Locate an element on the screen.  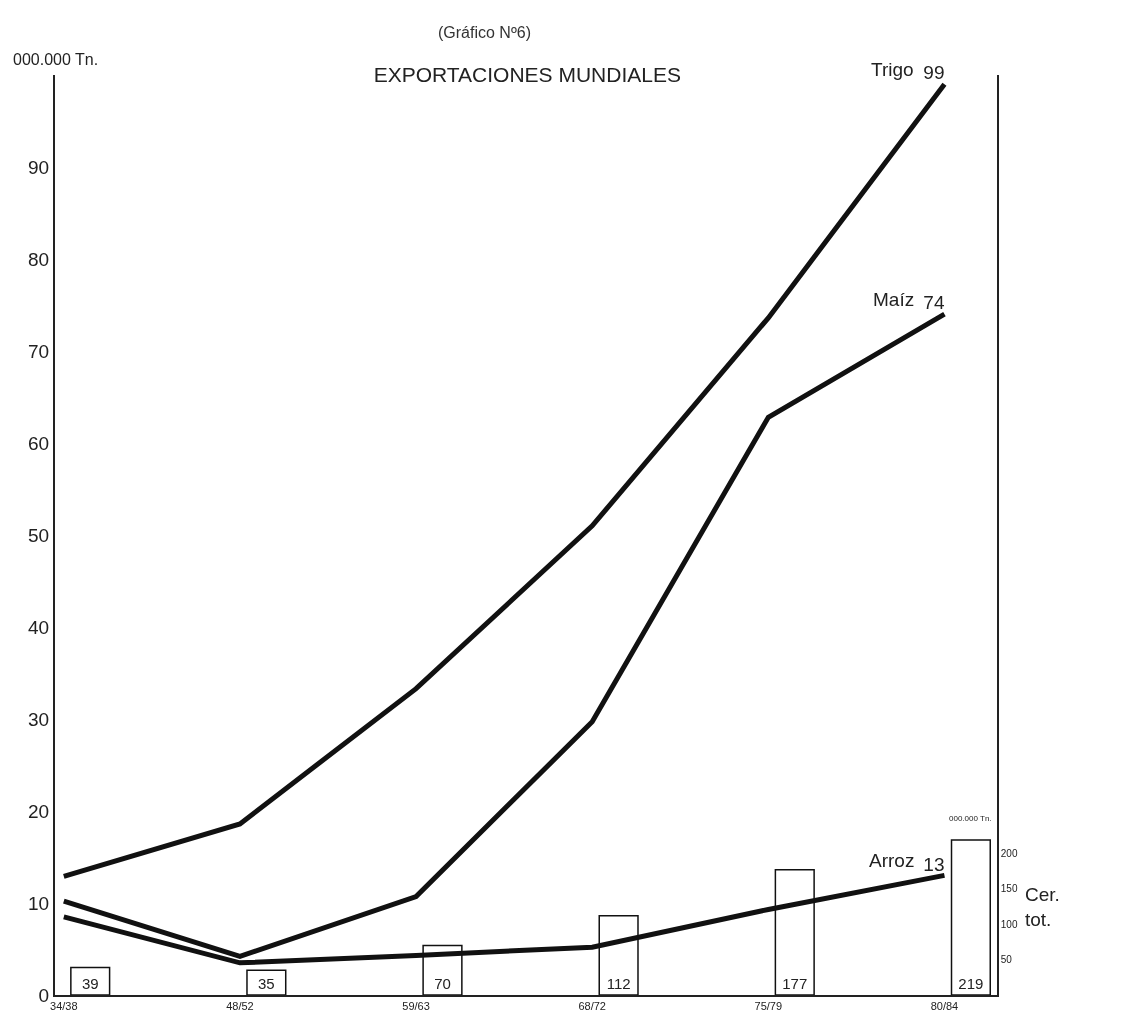
data-label: 99 is located at coordinates (934, 73).